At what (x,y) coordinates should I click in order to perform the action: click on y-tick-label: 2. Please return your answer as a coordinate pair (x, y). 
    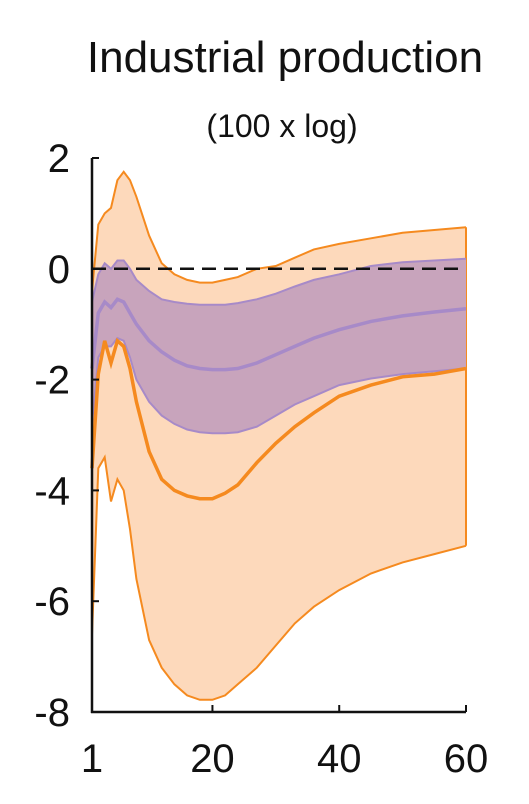
    Looking at the image, I should click on (59, 159).